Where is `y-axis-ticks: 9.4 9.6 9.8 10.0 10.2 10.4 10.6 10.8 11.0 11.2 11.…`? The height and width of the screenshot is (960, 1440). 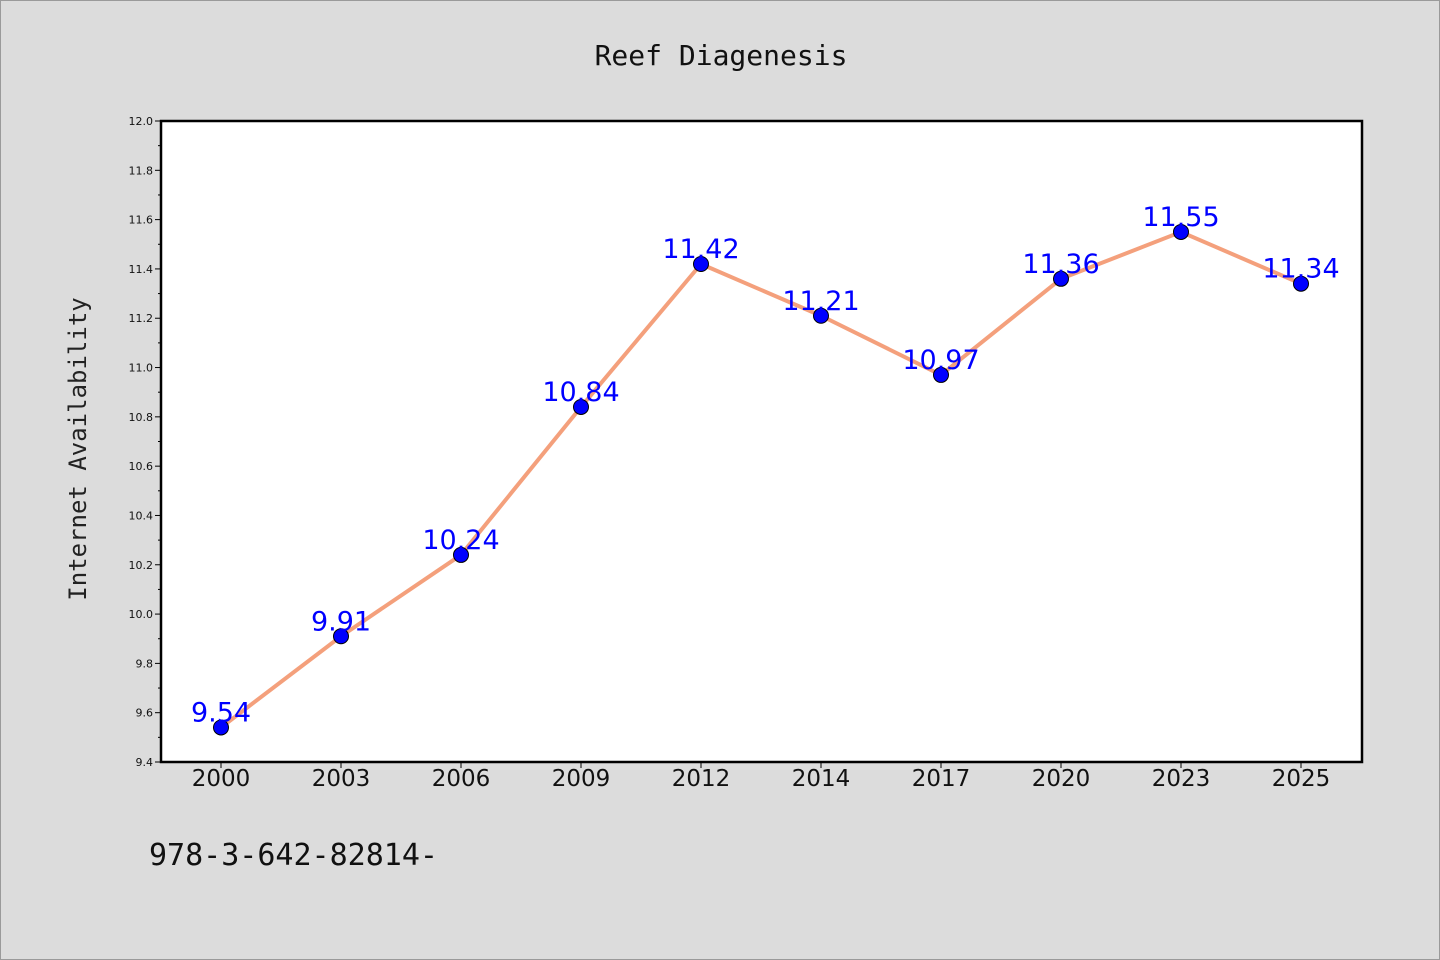
y-axis-ticks: 9.4 9.6 9.8 10.0 10.2 10.4 10.6 10.8 11.0 11.2 11.… is located at coordinates (145, 442).